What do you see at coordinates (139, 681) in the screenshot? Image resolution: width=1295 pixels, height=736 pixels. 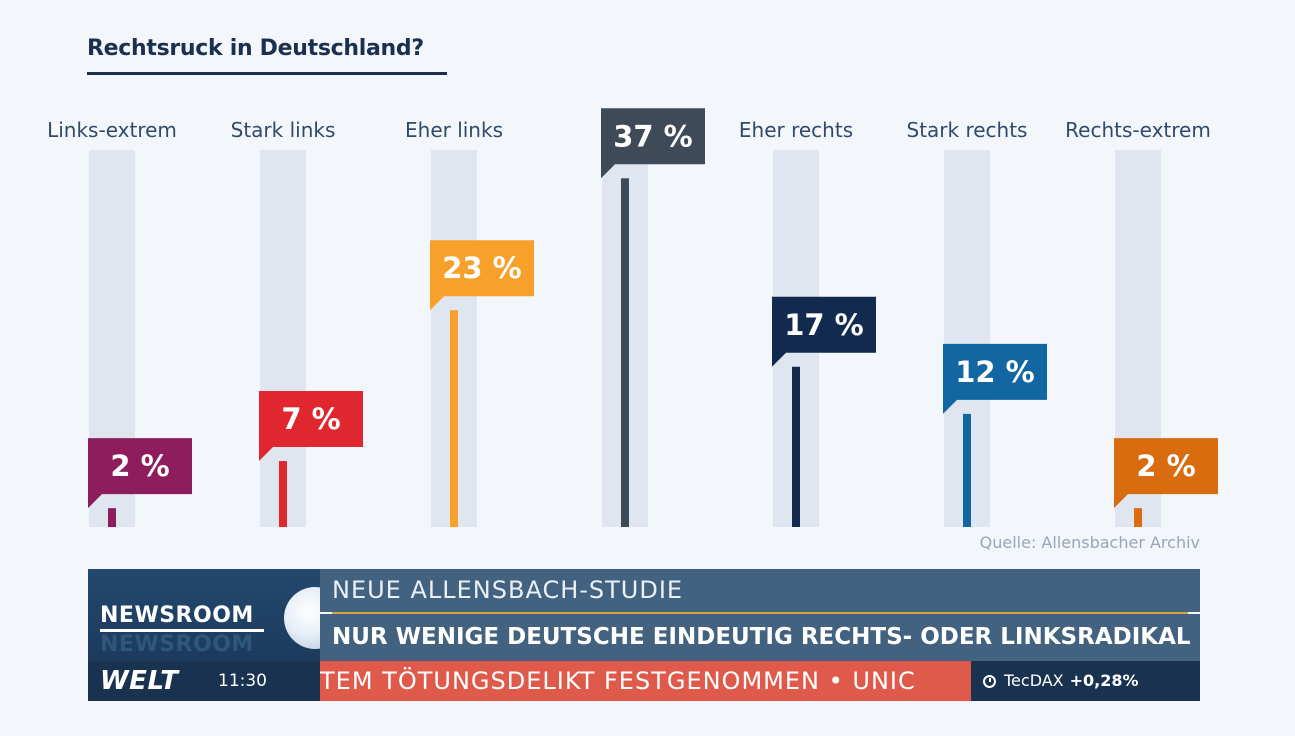 I see `welt-logo: WELT` at bounding box center [139, 681].